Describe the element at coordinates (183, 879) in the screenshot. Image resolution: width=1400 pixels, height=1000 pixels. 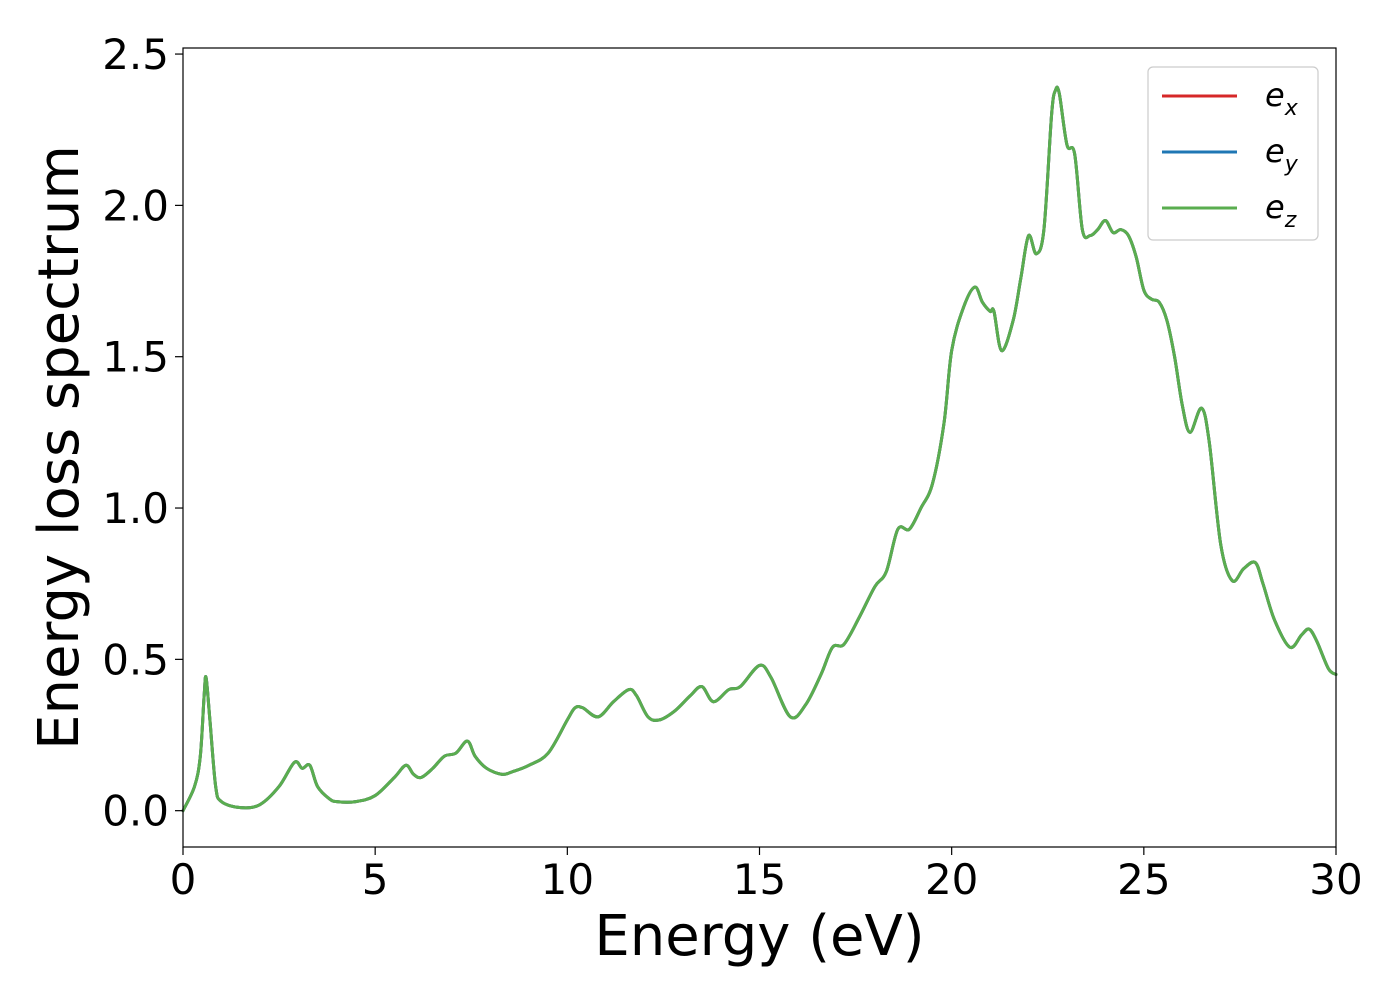
I see `x-tick-label: 0` at that location.